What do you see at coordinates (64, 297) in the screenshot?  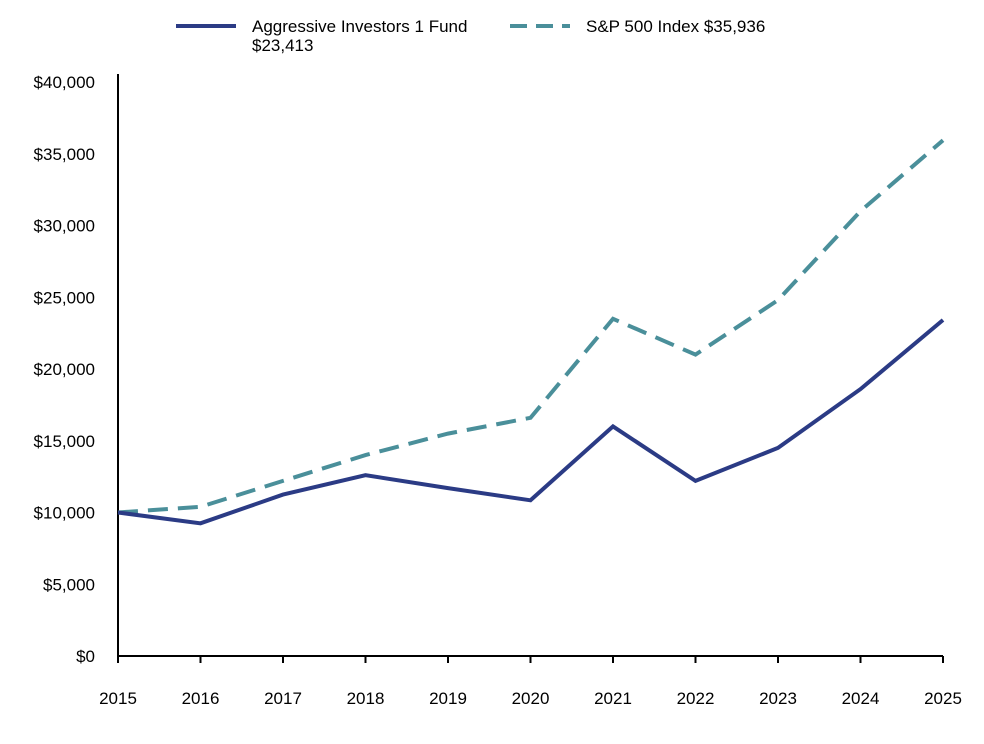 I see `y-tick-label: $25,000` at bounding box center [64, 297].